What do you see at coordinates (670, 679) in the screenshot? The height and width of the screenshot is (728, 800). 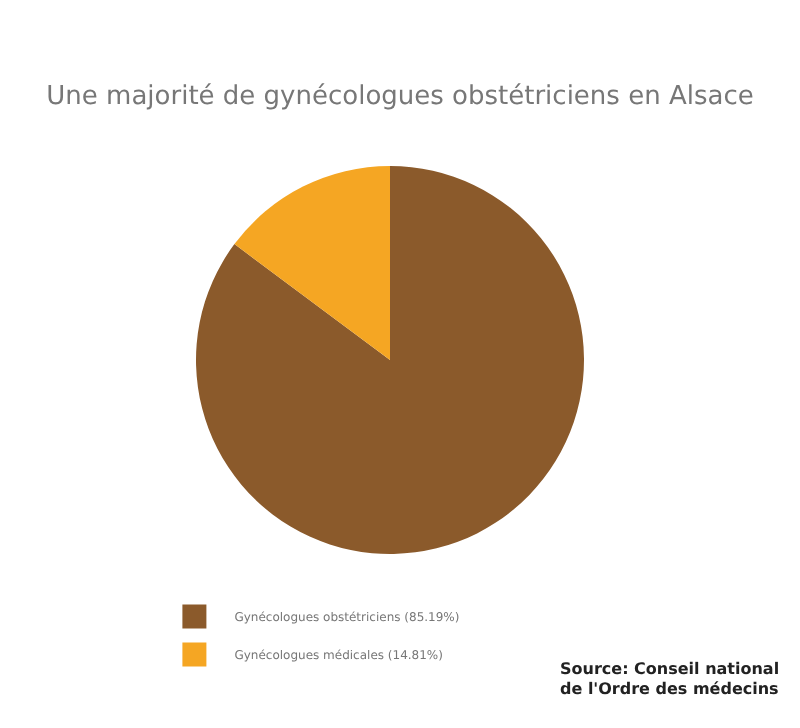 I see `source-note: Source: Conseil national de l'Ordre des médecins` at bounding box center [670, 679].